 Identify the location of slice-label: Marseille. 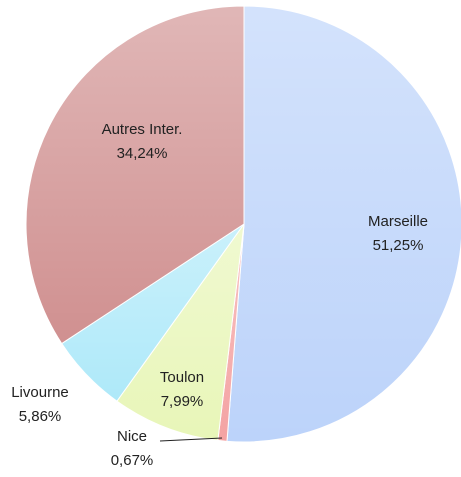
(398, 221).